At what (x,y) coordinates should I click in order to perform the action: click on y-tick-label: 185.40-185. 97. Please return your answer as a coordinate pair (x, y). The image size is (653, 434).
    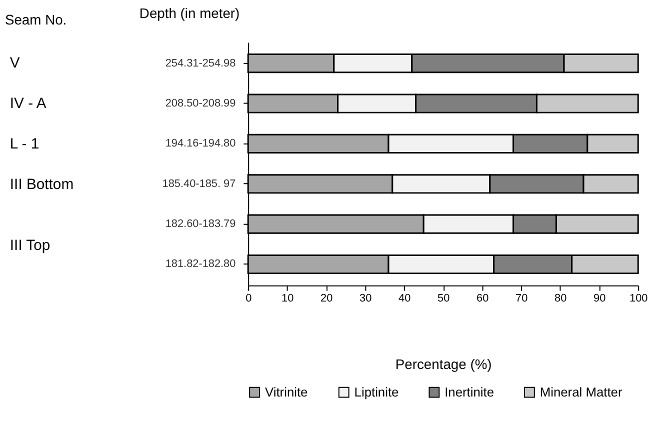
    Looking at the image, I should click on (199, 184).